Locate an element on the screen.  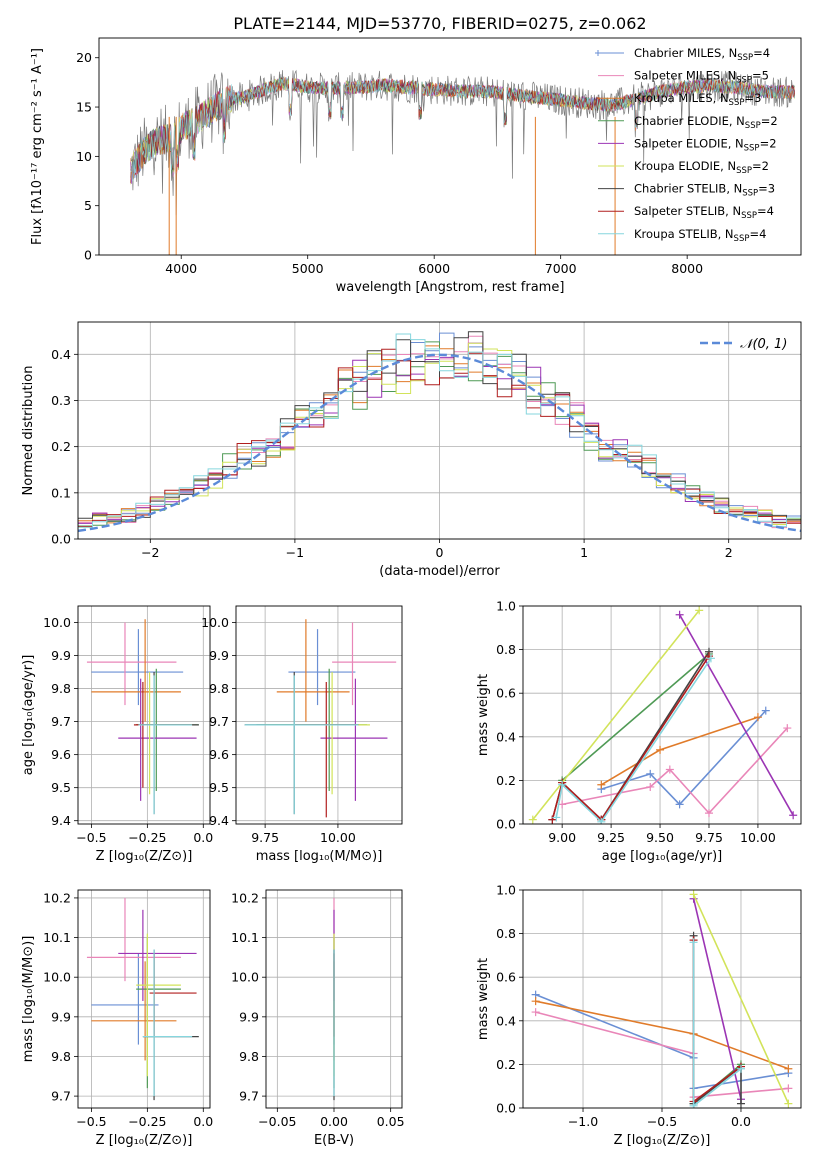
y-axis-label: age [log₁₀(age/yr)] is located at coordinates (28, 715).